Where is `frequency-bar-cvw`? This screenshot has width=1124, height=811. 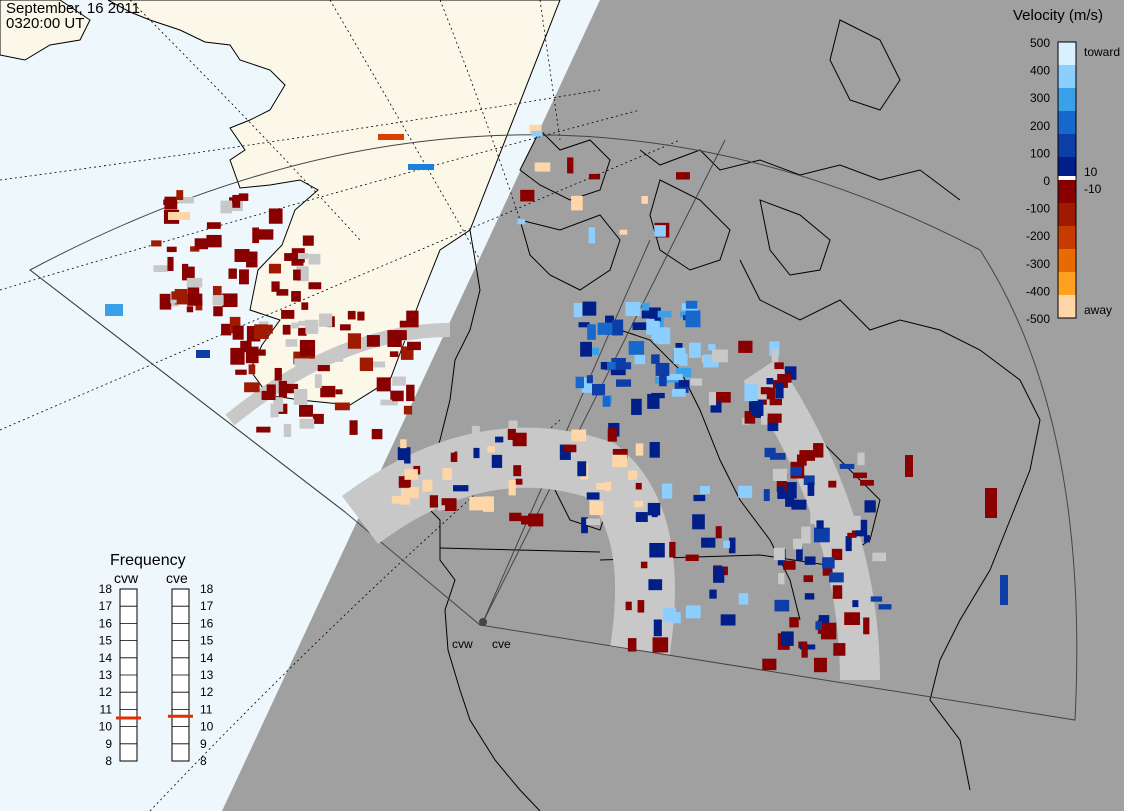
frequency-bar-cvw is located at coordinates (128, 675).